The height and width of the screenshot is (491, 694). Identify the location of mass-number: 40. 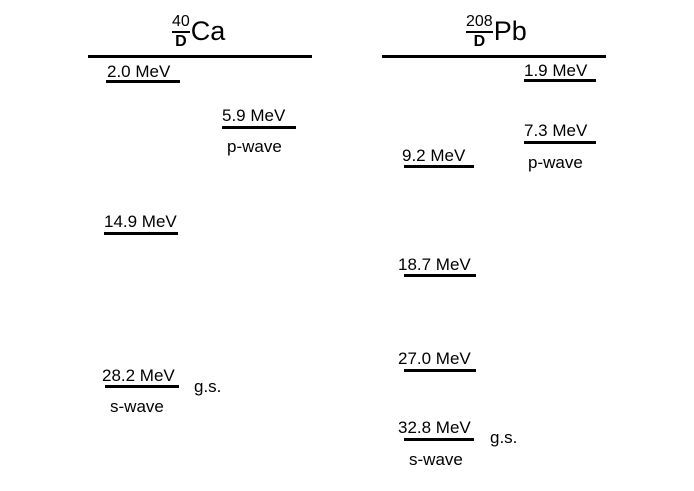
(181, 21).